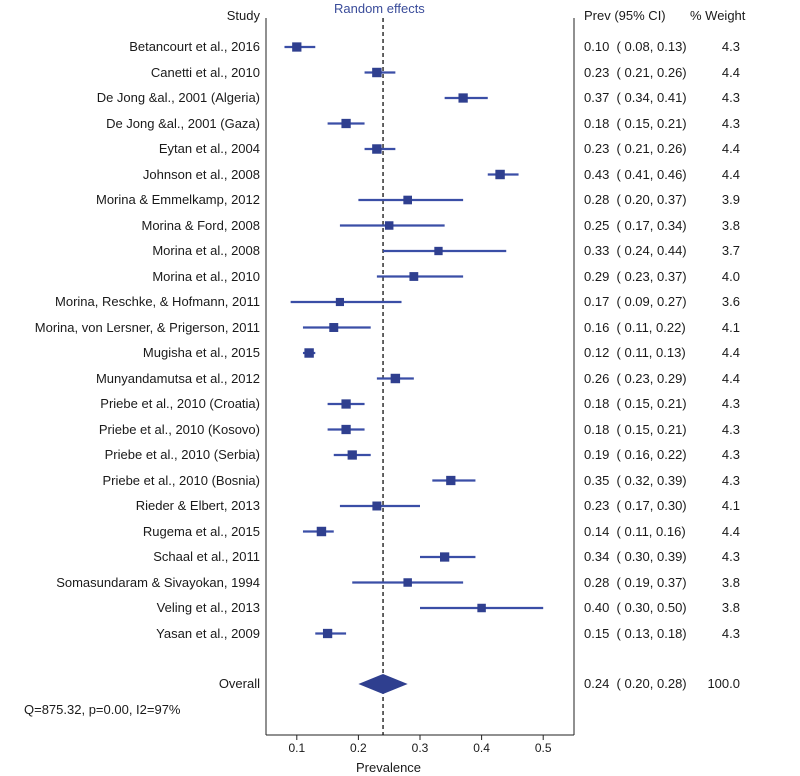  What do you see at coordinates (635, 505) in the screenshot?
I see `ci-value: 0.23 ( 0.17, 0.30)` at bounding box center [635, 505].